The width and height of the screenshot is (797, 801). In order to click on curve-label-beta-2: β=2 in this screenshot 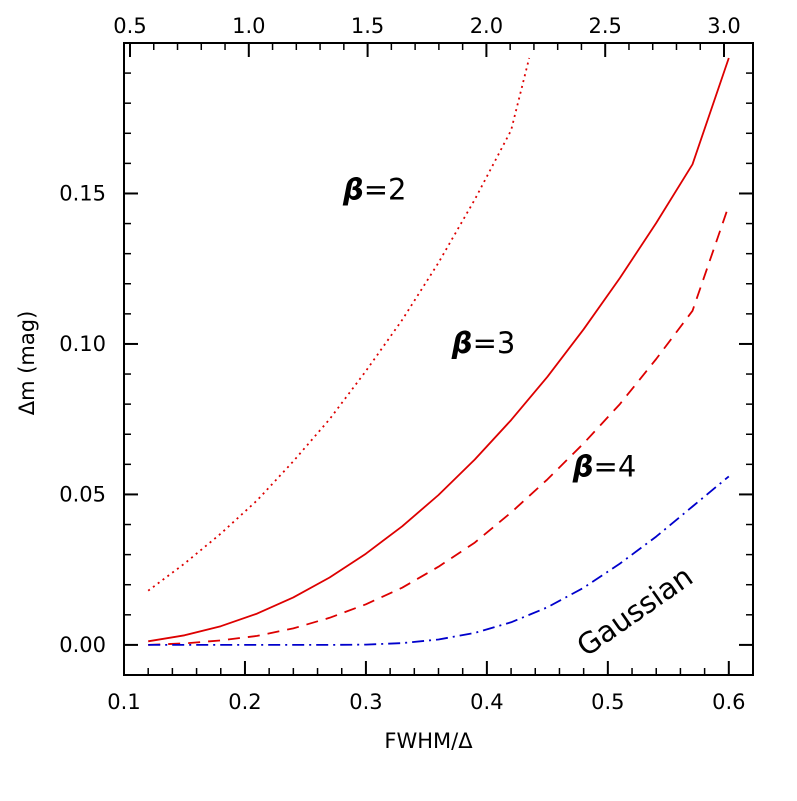, I will do `click(374, 189)`.